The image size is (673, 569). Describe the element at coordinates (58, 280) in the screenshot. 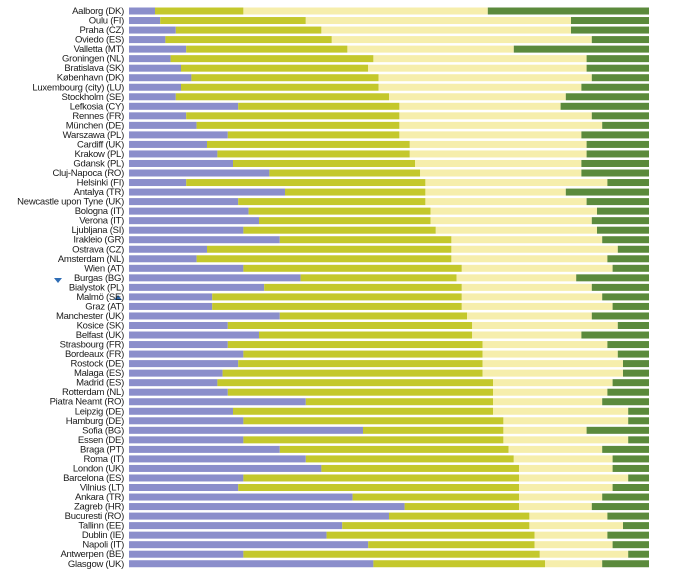

I see `highlight-marker` at that location.